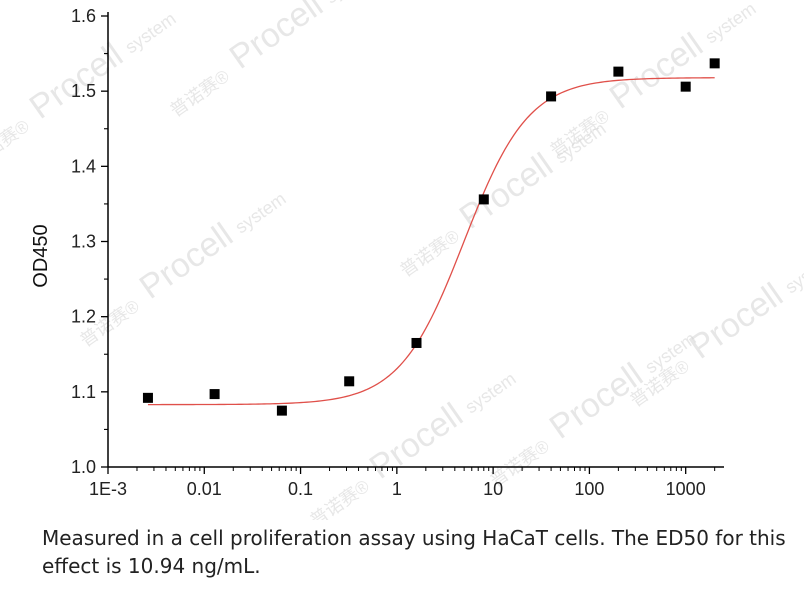 This screenshot has height=600, width=804. What do you see at coordinates (83, 91) in the screenshot?
I see `y-tick-label: 1.5` at bounding box center [83, 91].